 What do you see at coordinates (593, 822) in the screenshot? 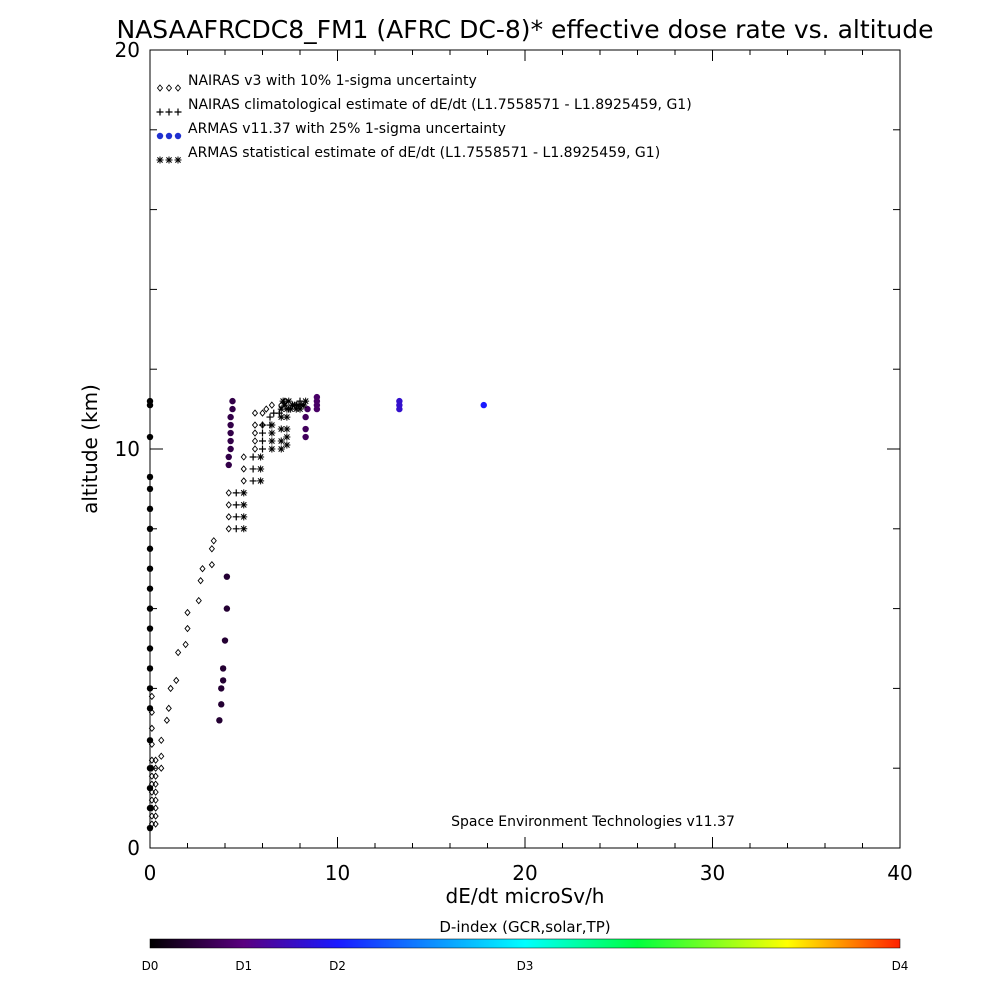
I see `credit-annotation: Space Environment Technologies v11.37` at bounding box center [593, 822].